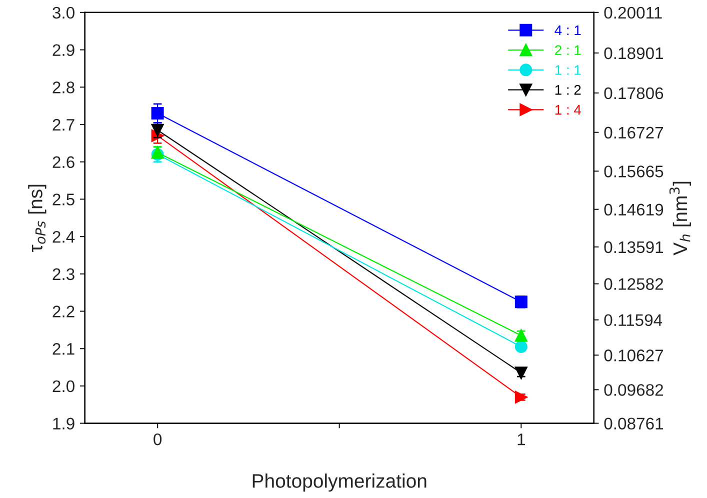 The width and height of the screenshot is (707, 498). What do you see at coordinates (63, 200) in the screenshot?
I see `y-tick-label: 2.5` at bounding box center [63, 200].